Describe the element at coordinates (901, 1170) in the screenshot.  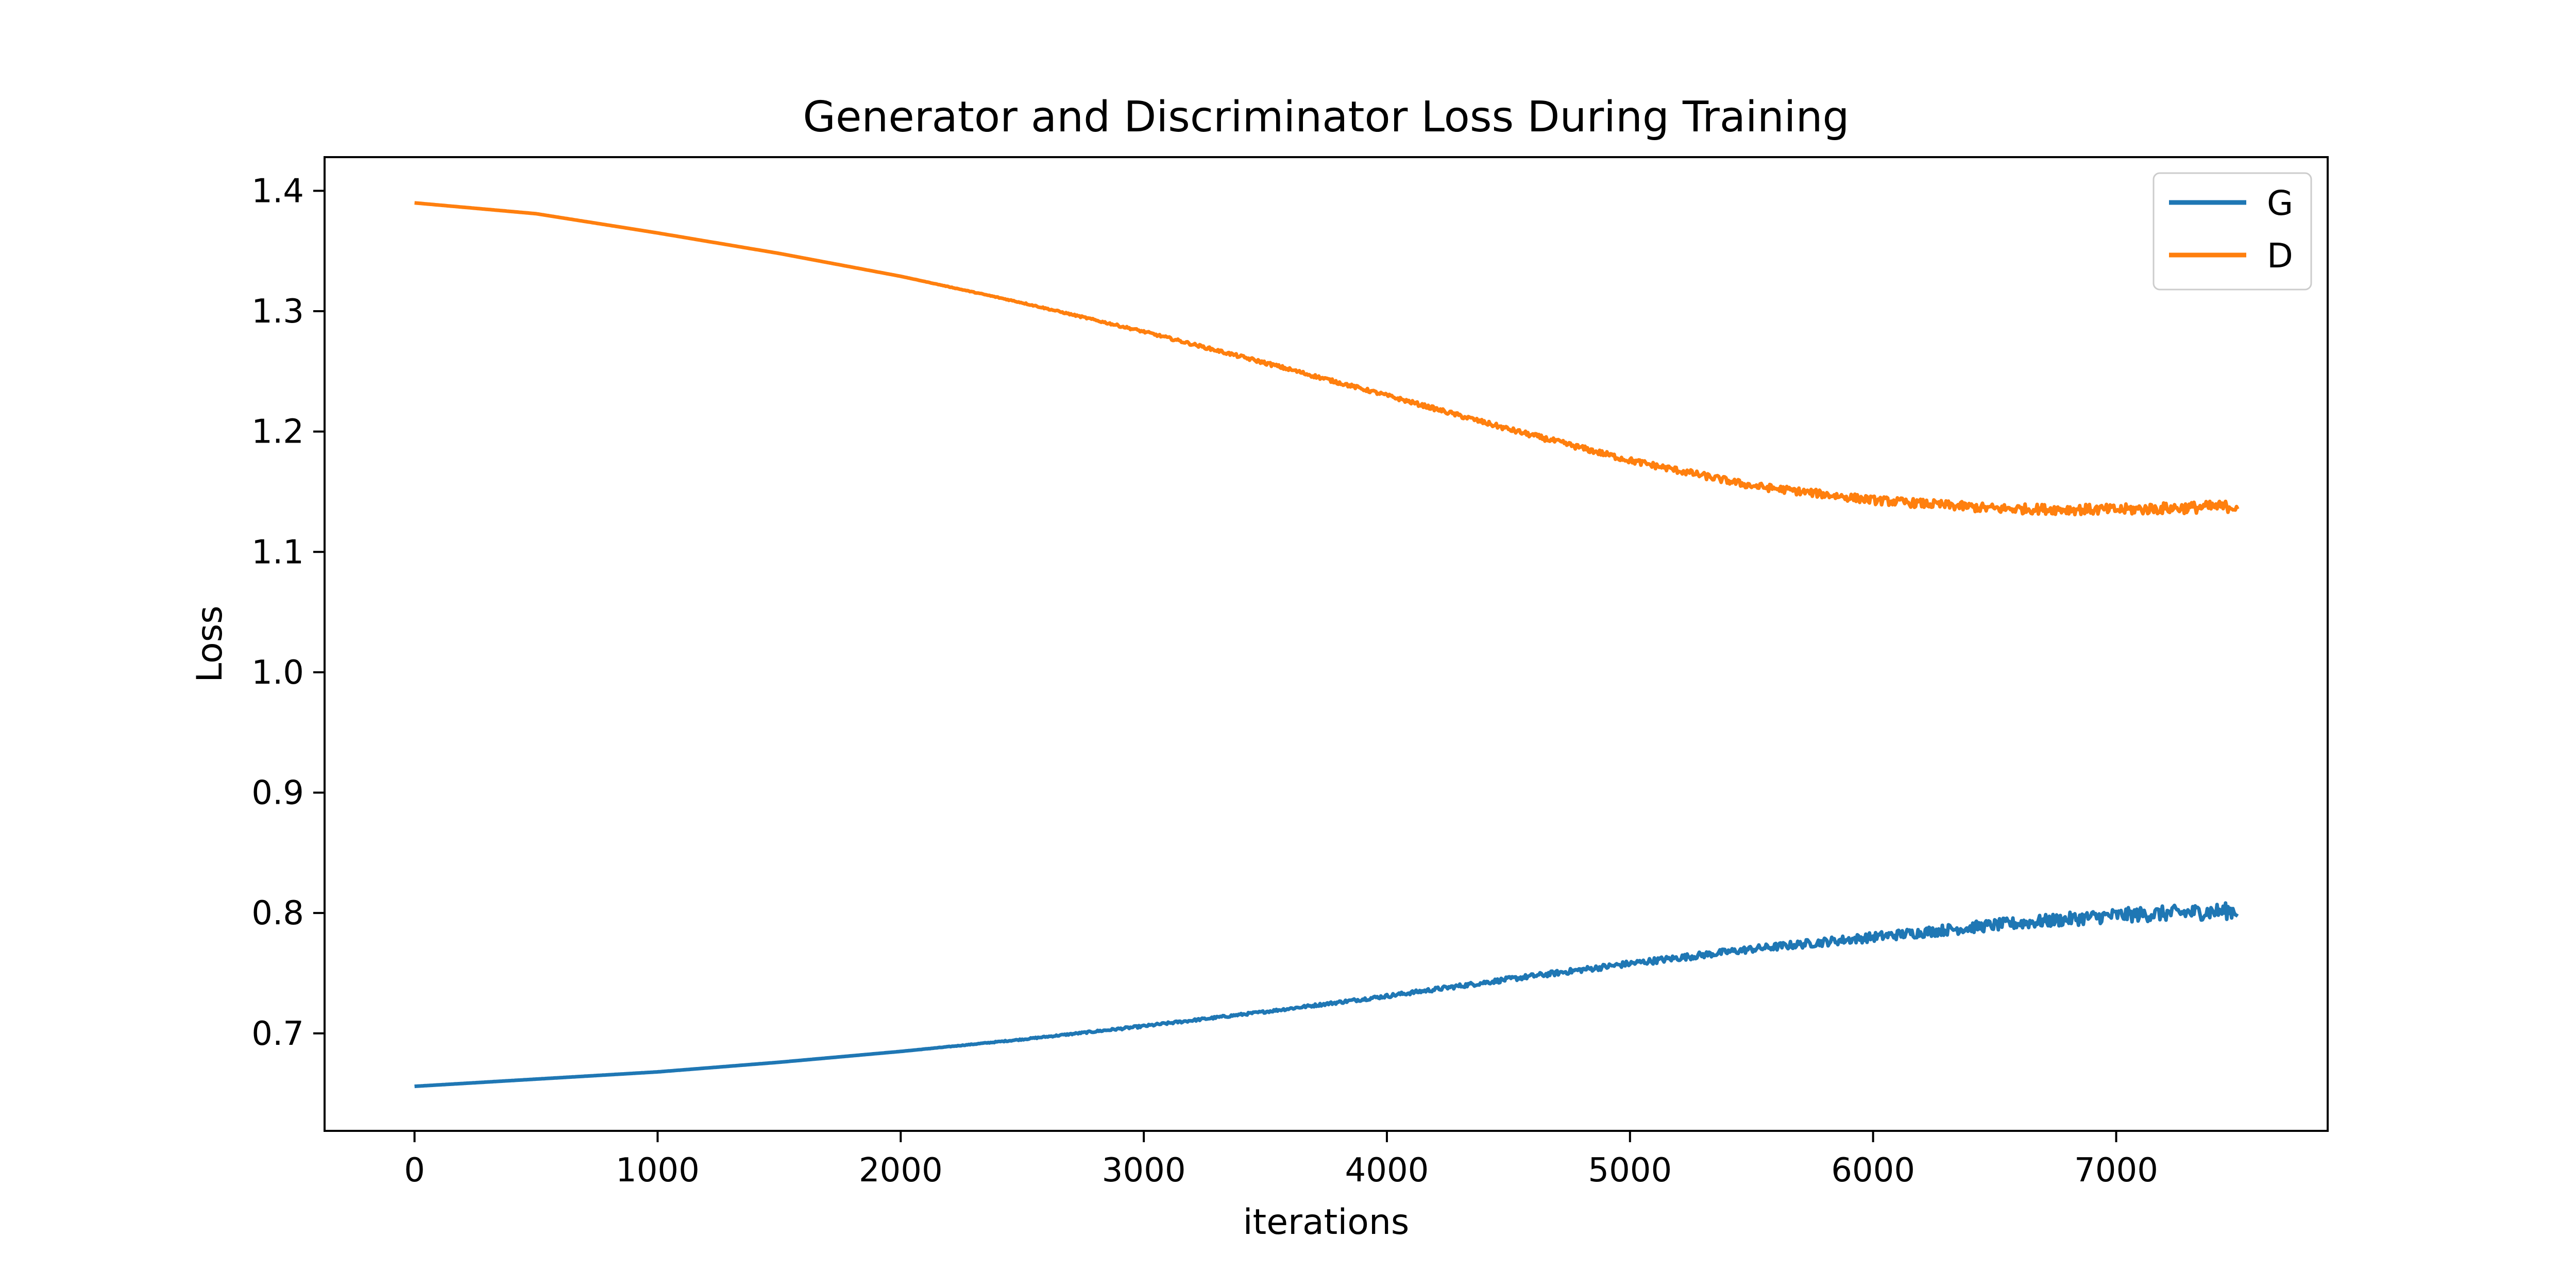
I see `x-tick-label: 2000` at that location.